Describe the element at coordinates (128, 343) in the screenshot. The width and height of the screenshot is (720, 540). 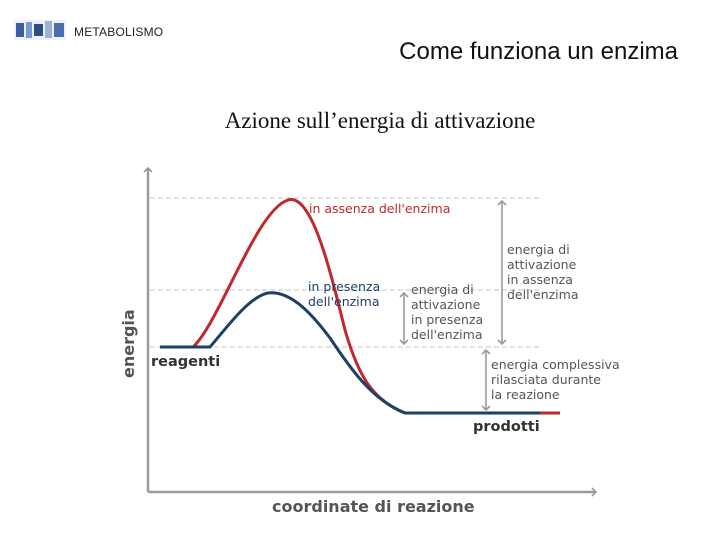
I see `y-axis-label: energia` at that location.